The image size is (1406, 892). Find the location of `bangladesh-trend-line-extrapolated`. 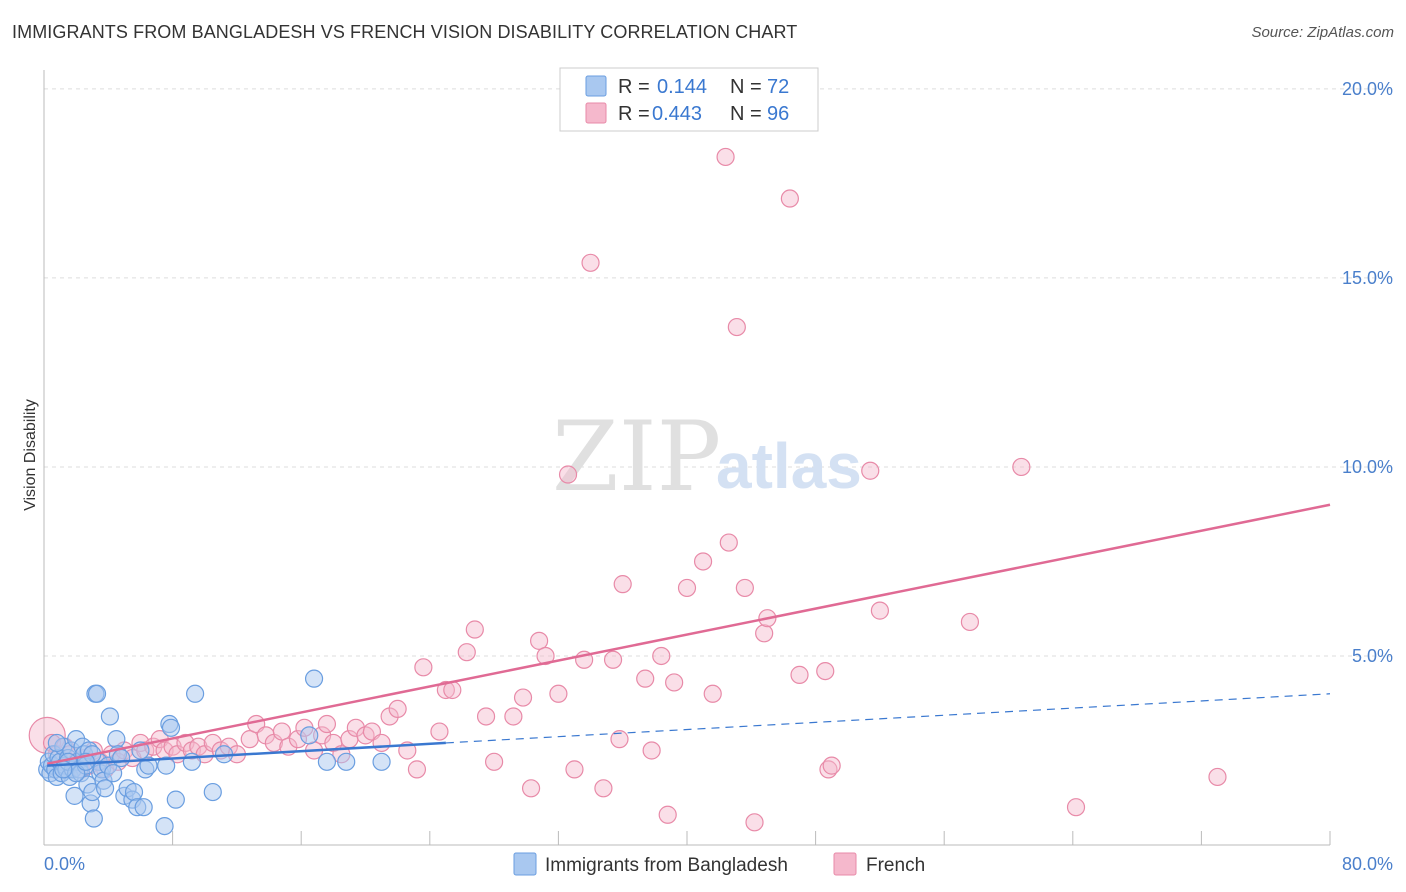

bangladesh-trend-line-extrapolated is located at coordinates (888, 718).